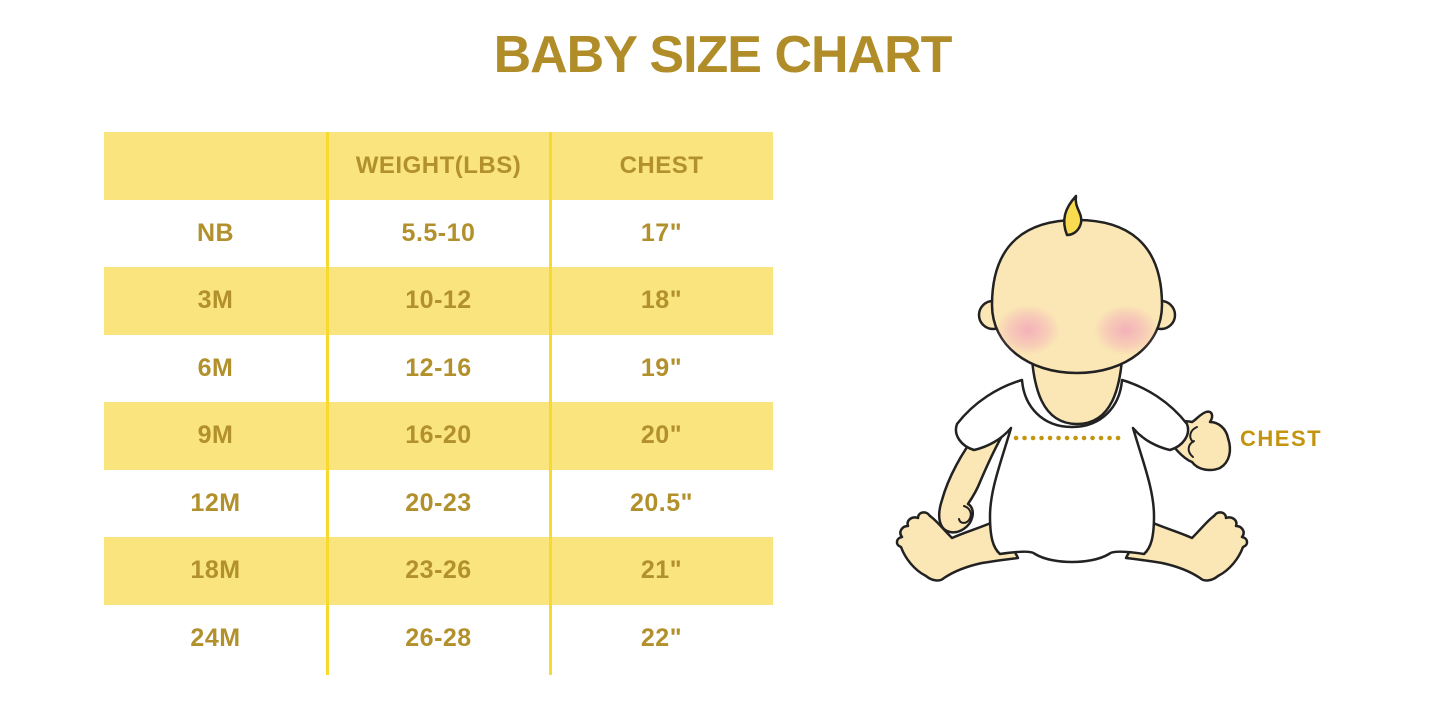  What do you see at coordinates (215, 637) in the screenshot?
I see `cell-size: 24M` at bounding box center [215, 637].